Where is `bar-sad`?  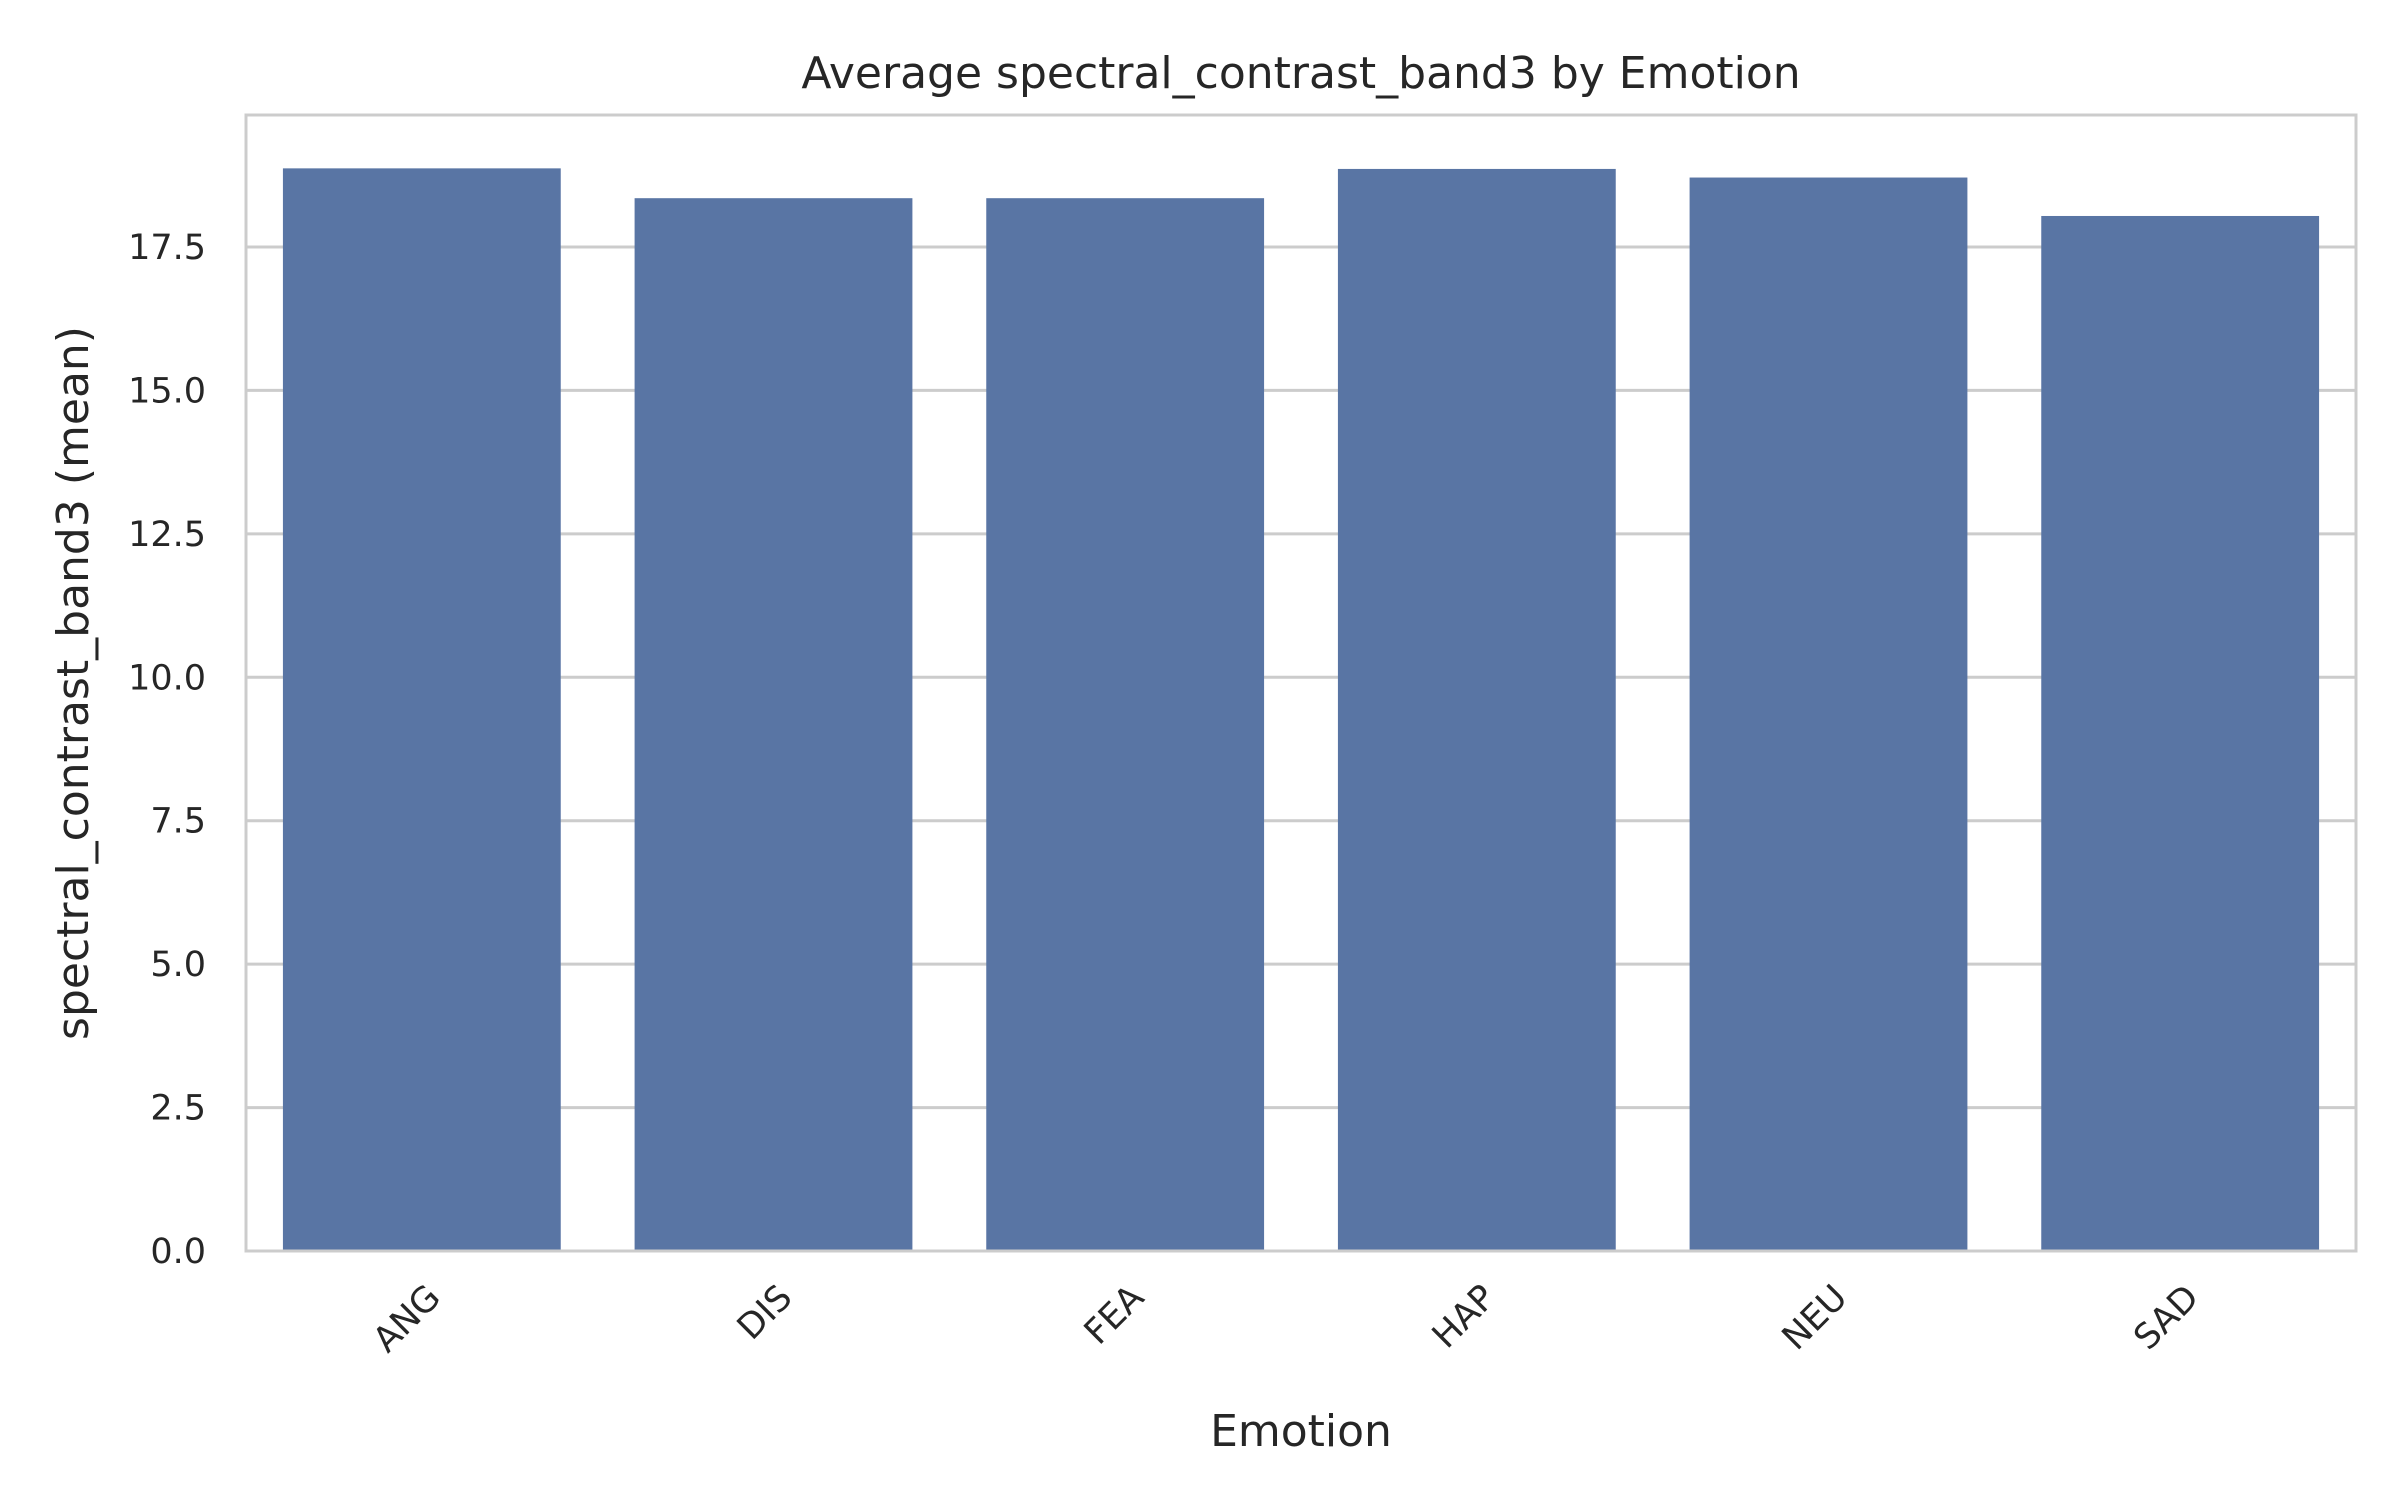 bar-sad is located at coordinates (2180, 733).